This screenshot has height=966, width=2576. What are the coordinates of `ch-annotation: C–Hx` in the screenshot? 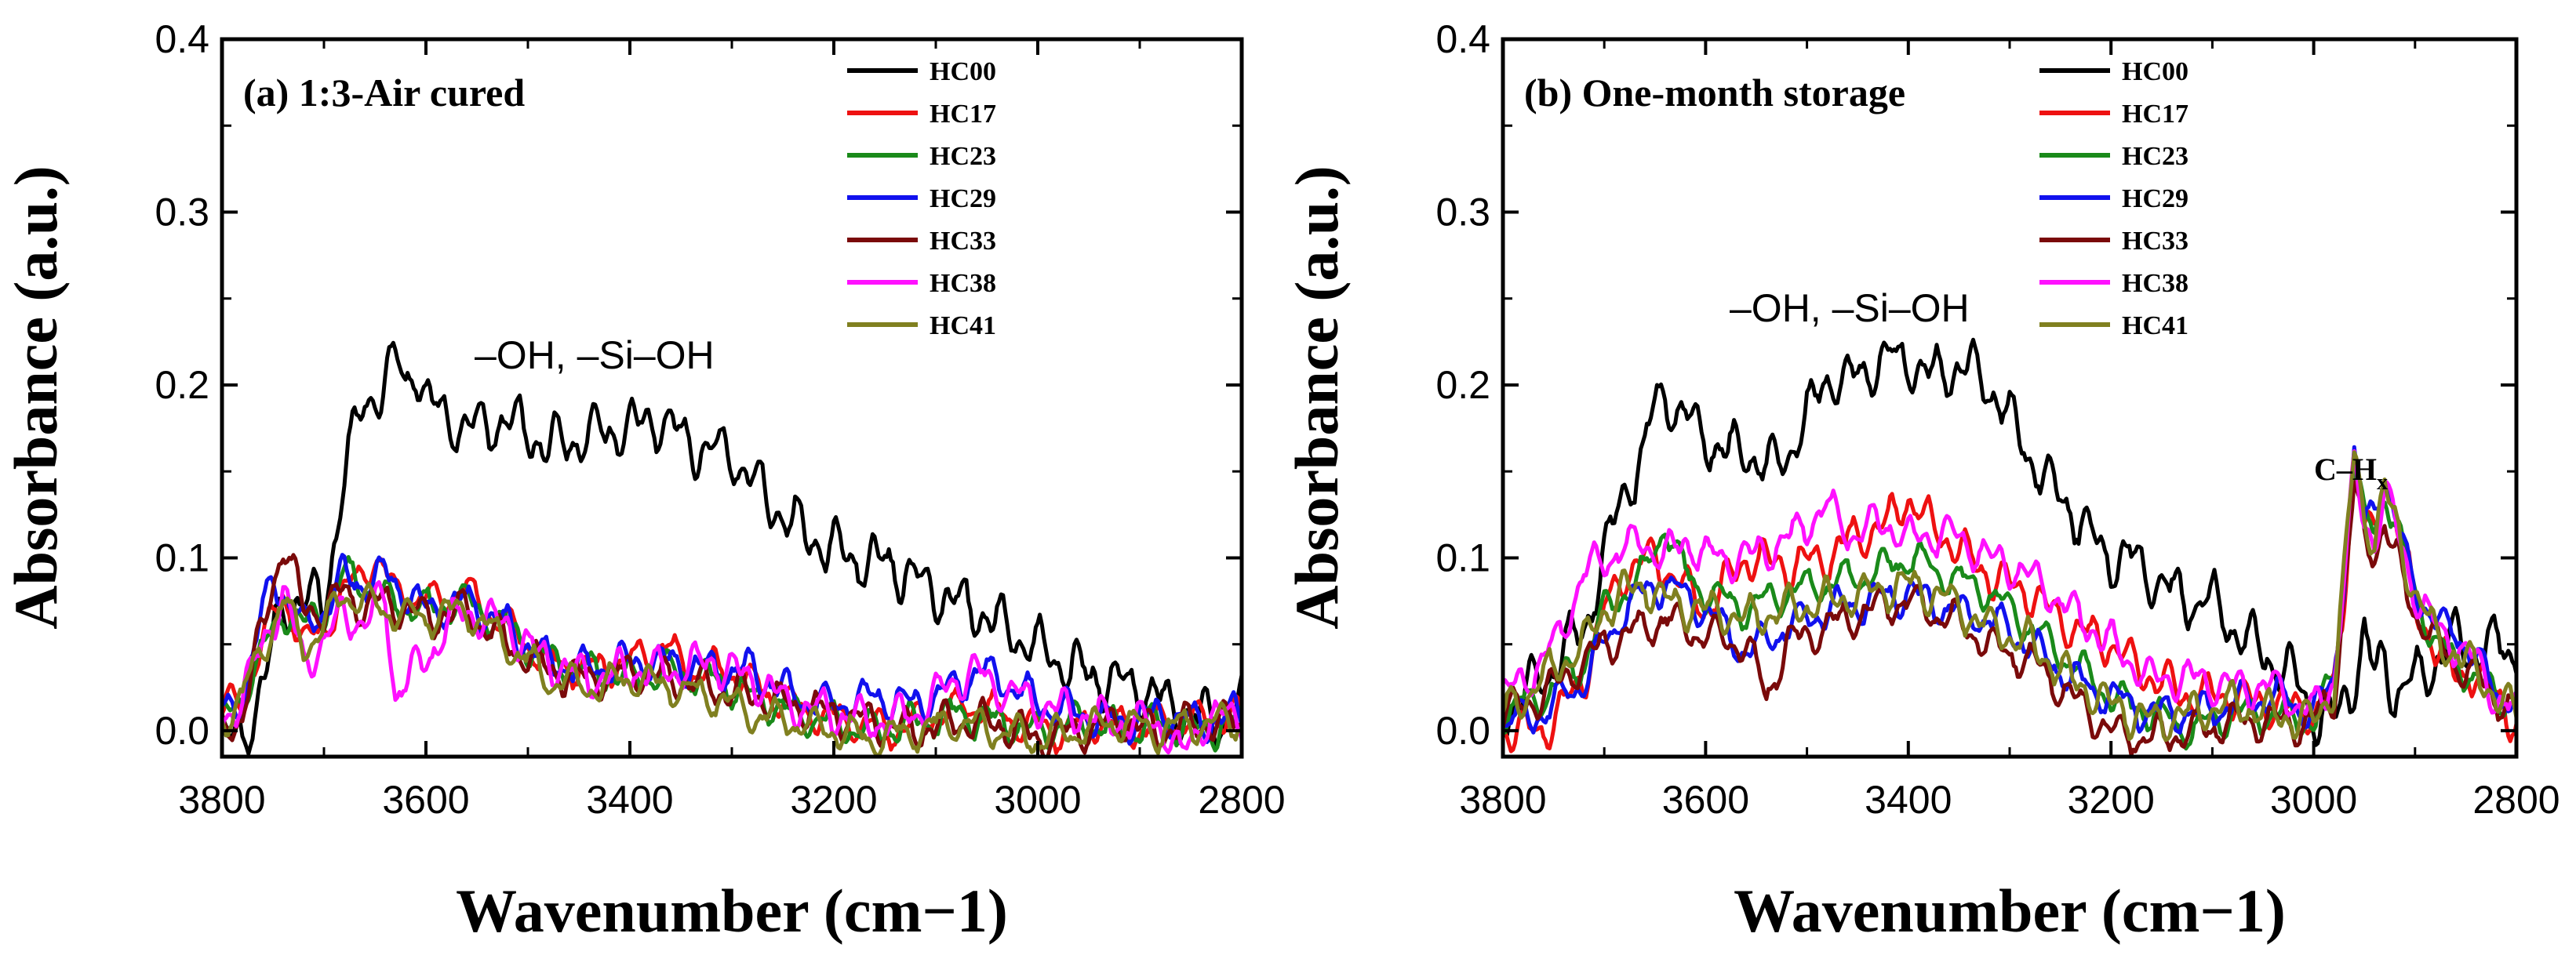 It's located at (2351, 473).